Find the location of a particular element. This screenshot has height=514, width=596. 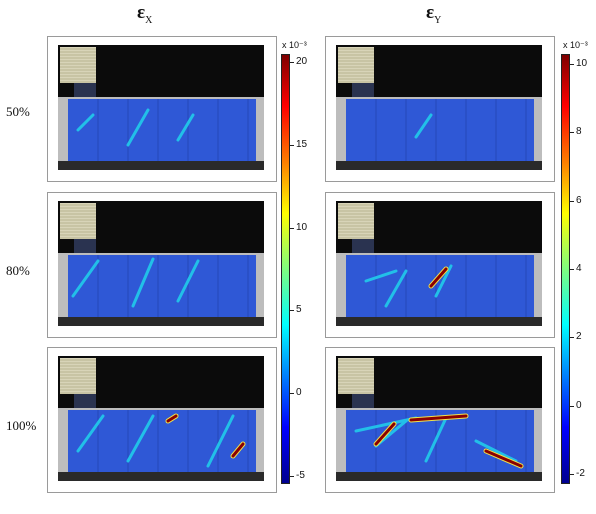

colorbar-tick-label: 5 is located at coordinates (299, 310).